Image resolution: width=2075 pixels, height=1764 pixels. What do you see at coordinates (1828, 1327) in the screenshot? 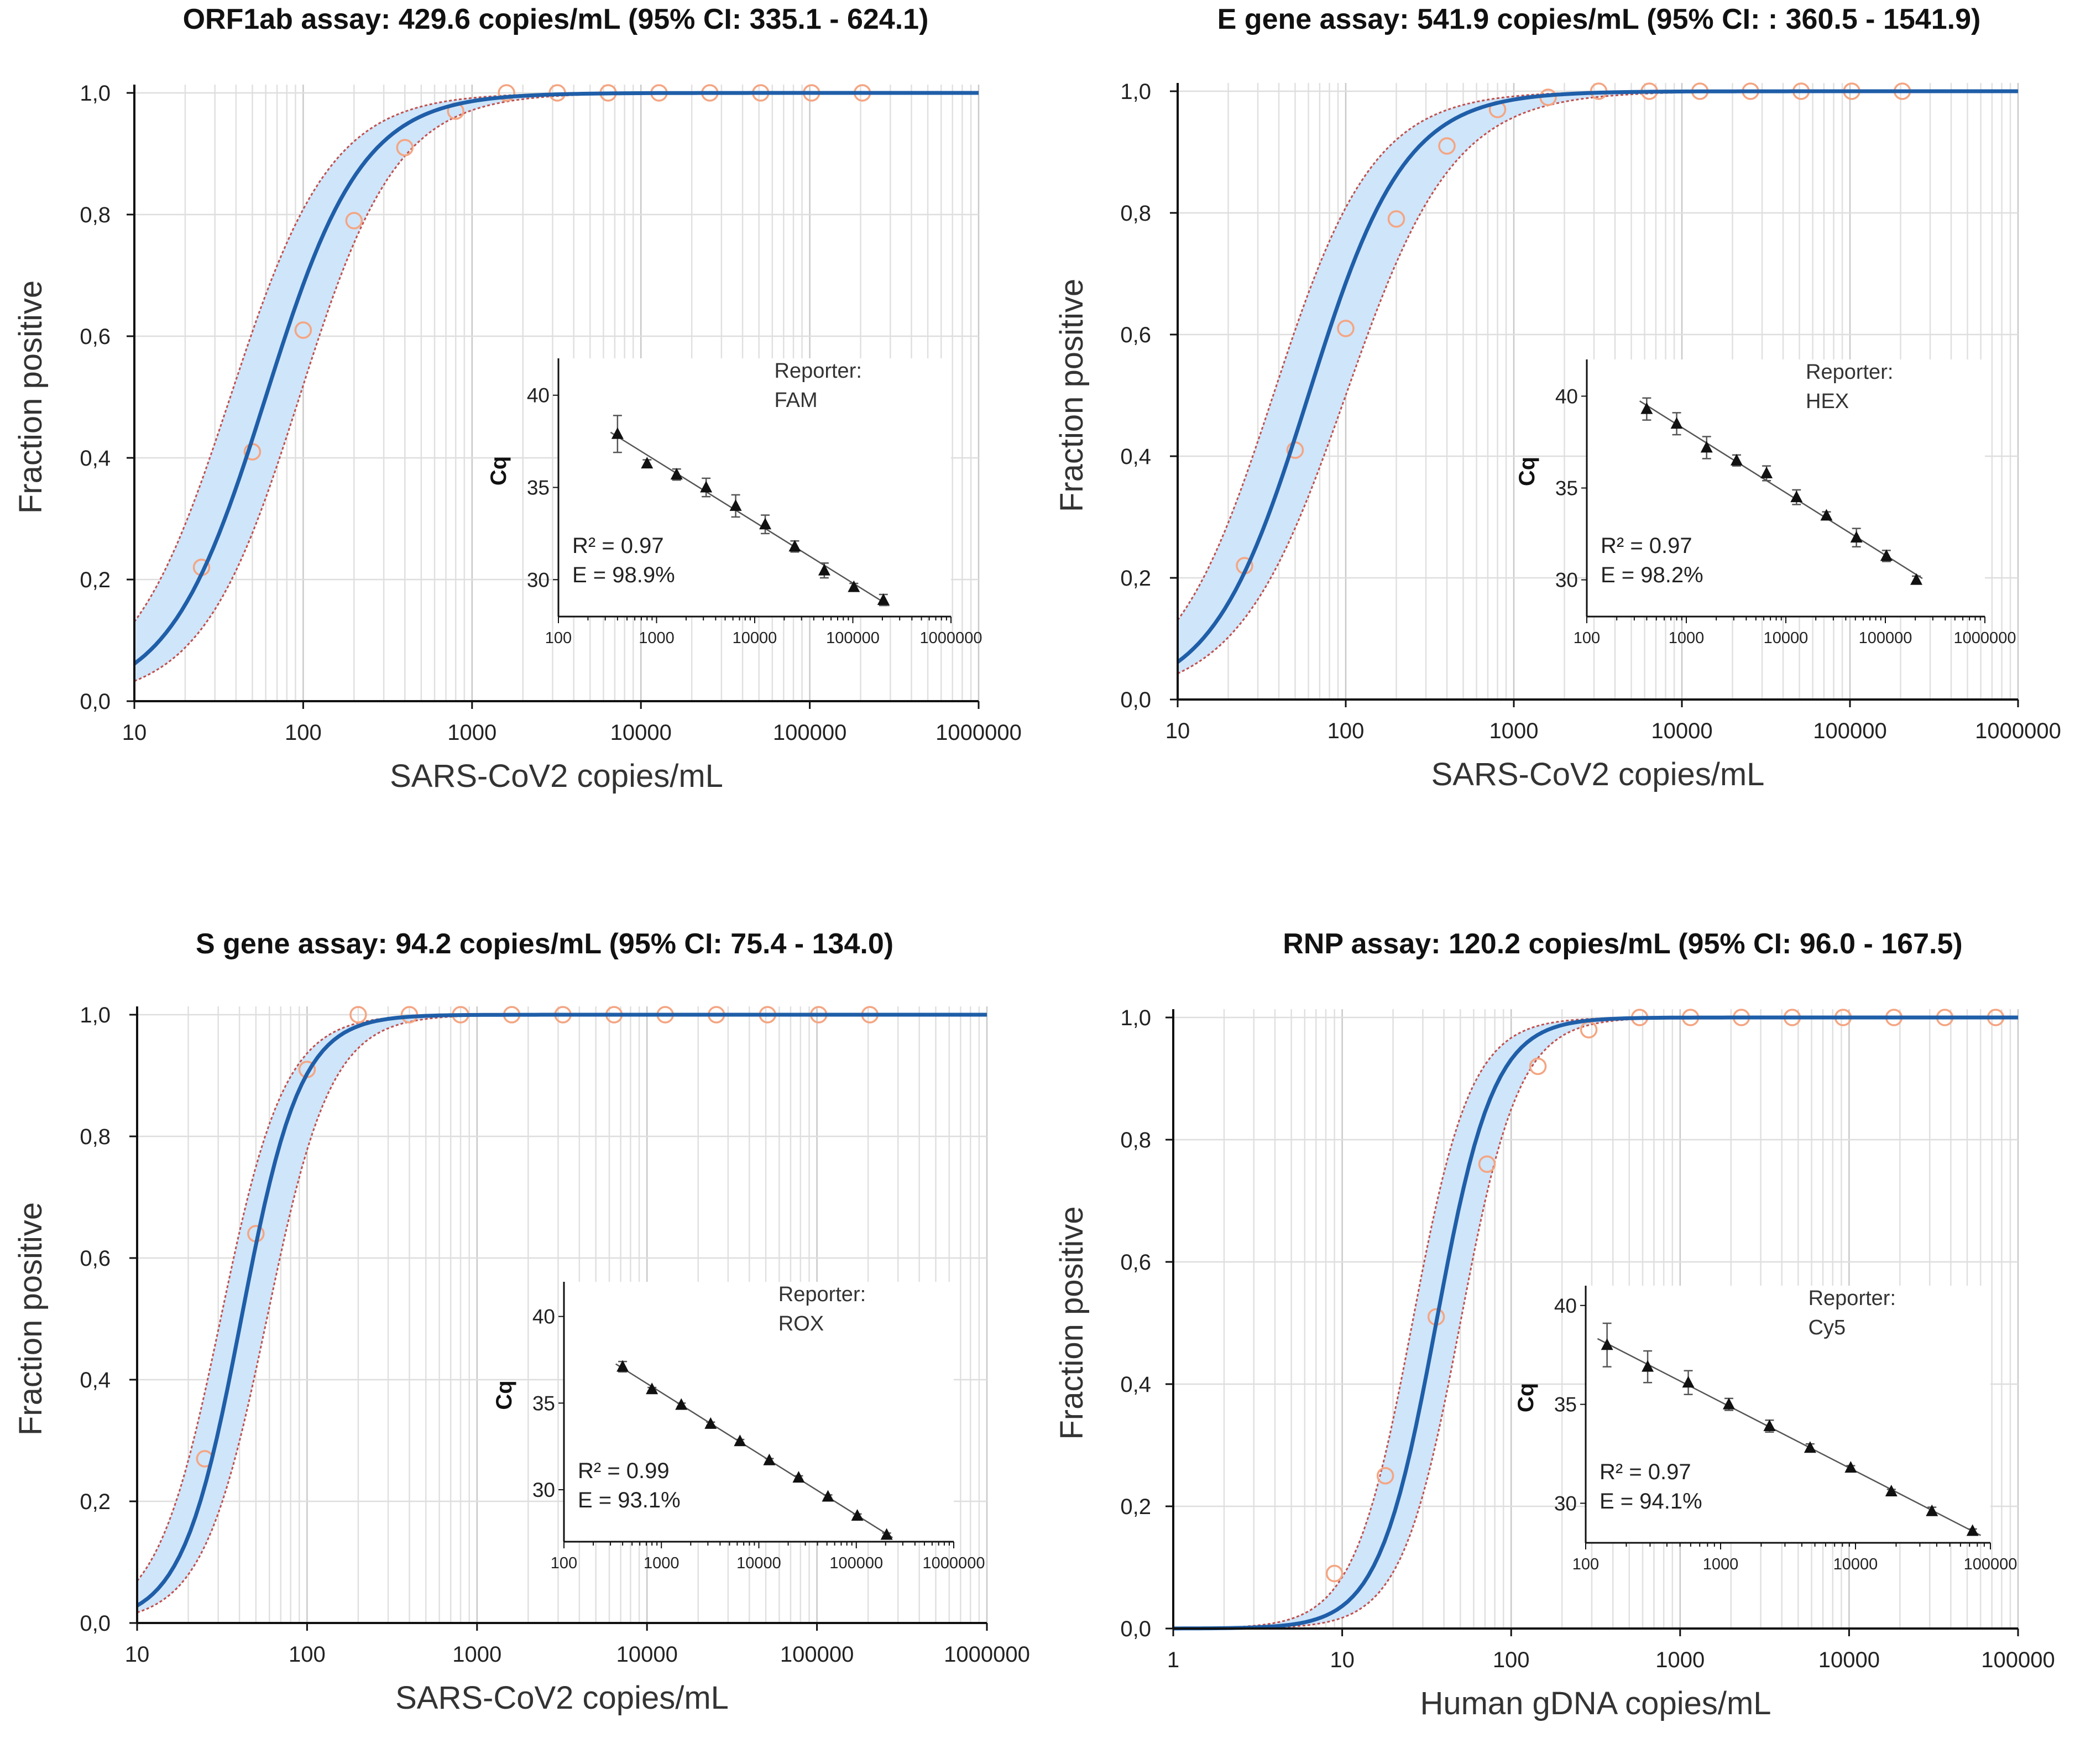
I see `inset-reporter-name: Cy5` at bounding box center [1828, 1327].